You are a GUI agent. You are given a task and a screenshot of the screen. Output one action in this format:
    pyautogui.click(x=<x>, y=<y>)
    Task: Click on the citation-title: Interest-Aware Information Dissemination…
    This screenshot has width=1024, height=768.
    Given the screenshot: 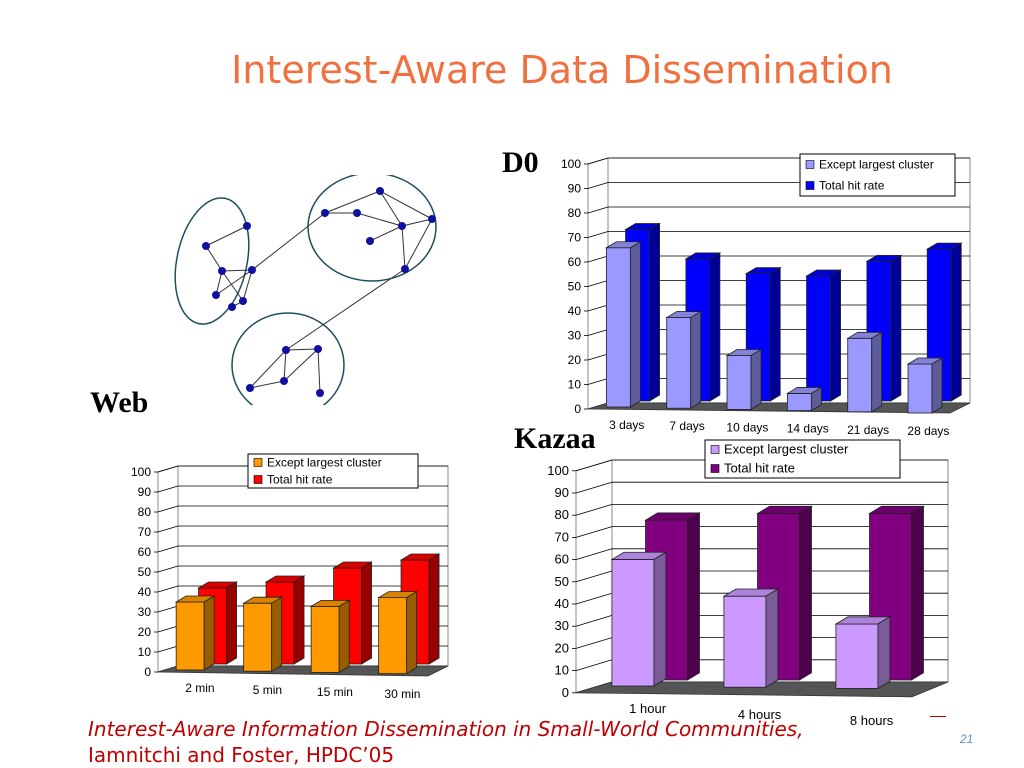 What is the action you would take?
    pyautogui.click(x=446, y=729)
    